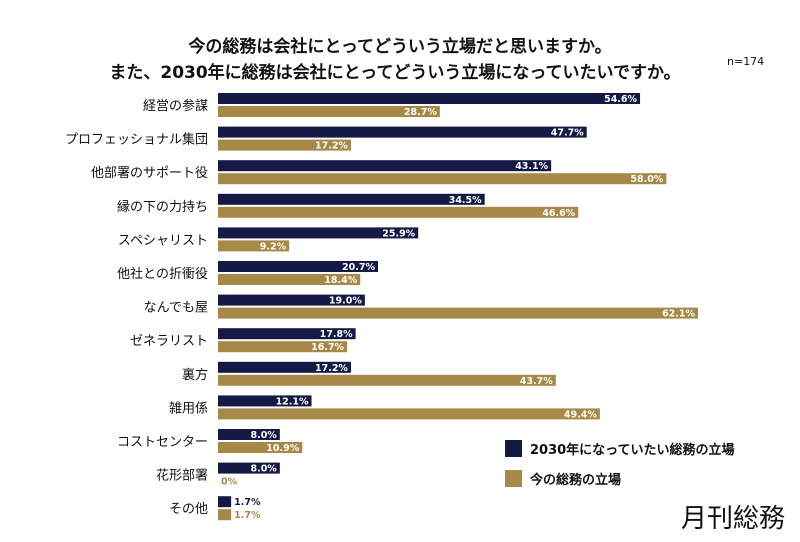 The width and height of the screenshot is (800, 542). I want to click on legend-swatch-2030, so click(513, 448).